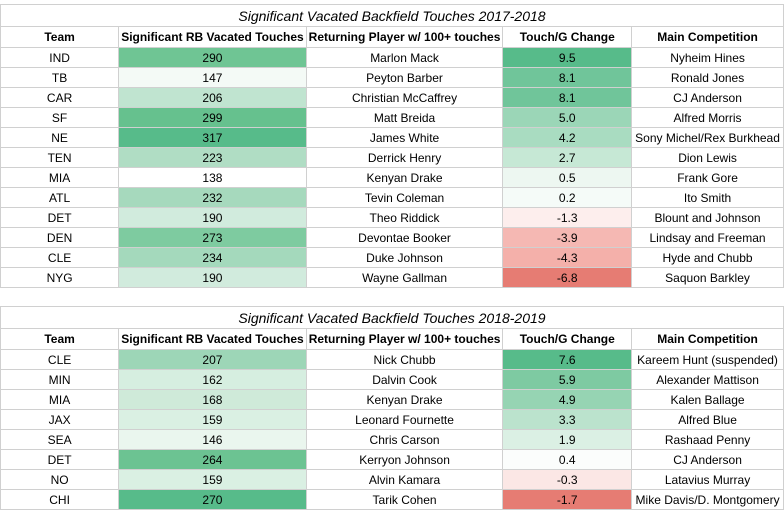 This screenshot has width=784, height=510. What do you see at coordinates (707, 157) in the screenshot?
I see `cell-main-competition: Dion Lewis` at bounding box center [707, 157].